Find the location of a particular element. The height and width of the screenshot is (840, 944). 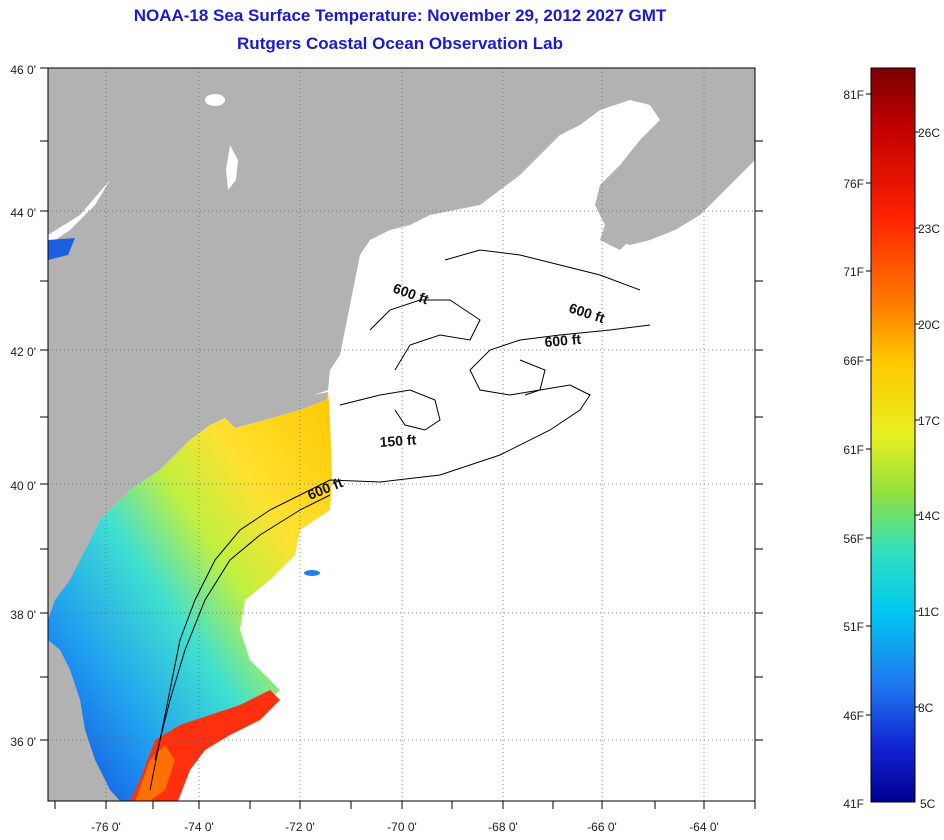

colorbar-f-label: 76F is located at coordinates (853, 184).